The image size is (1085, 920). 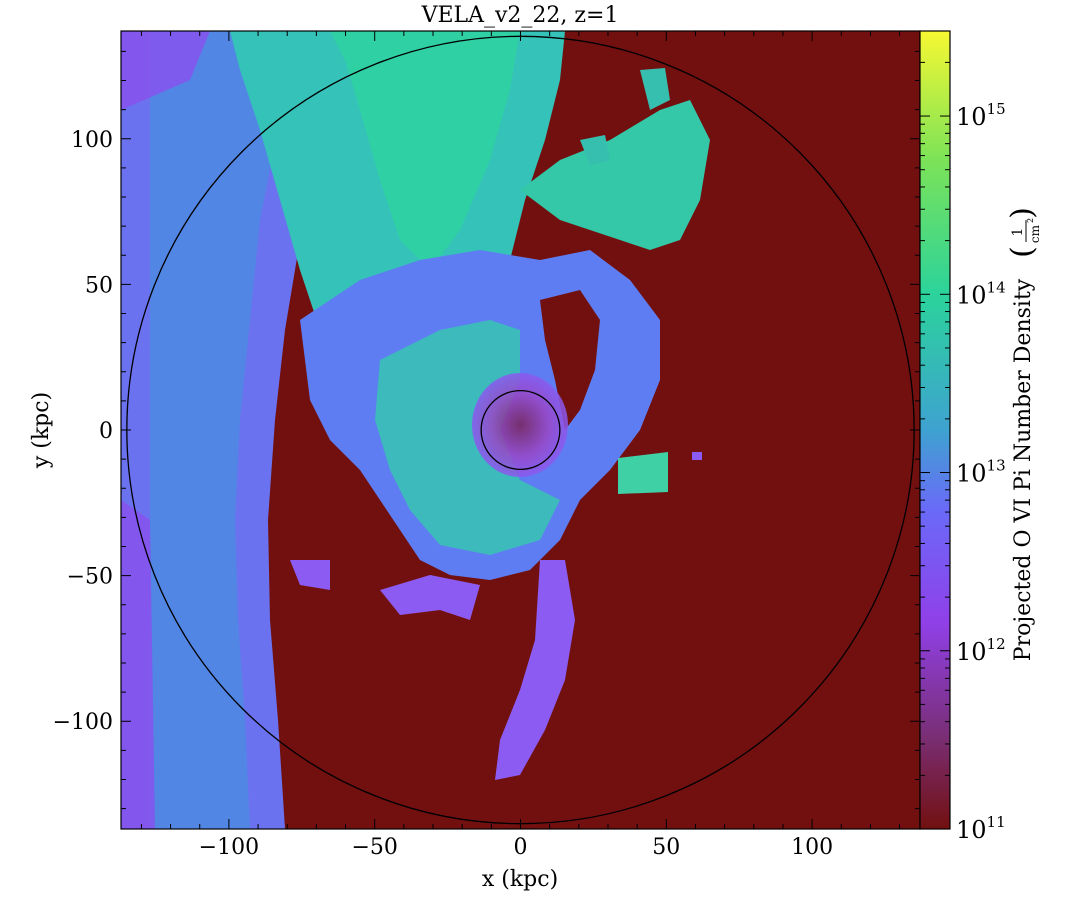 What do you see at coordinates (666, 847) in the screenshot?
I see `x-tick-label: 50` at bounding box center [666, 847].